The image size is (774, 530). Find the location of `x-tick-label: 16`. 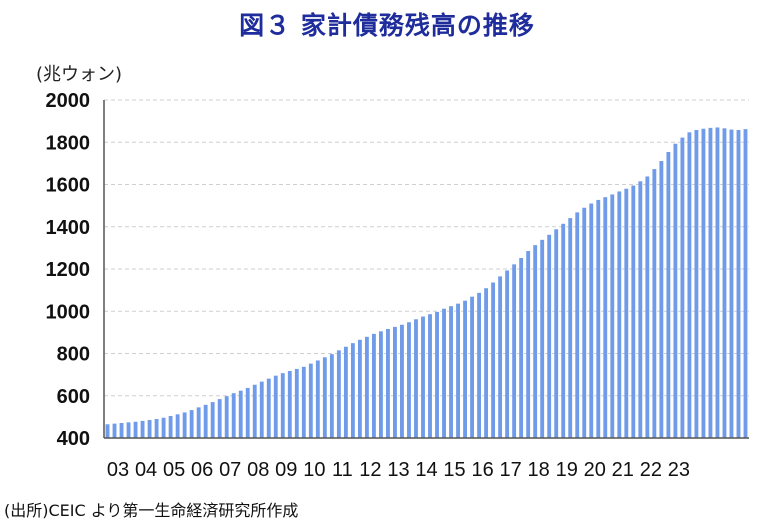

x-tick-label: 16 is located at coordinates (482, 470).